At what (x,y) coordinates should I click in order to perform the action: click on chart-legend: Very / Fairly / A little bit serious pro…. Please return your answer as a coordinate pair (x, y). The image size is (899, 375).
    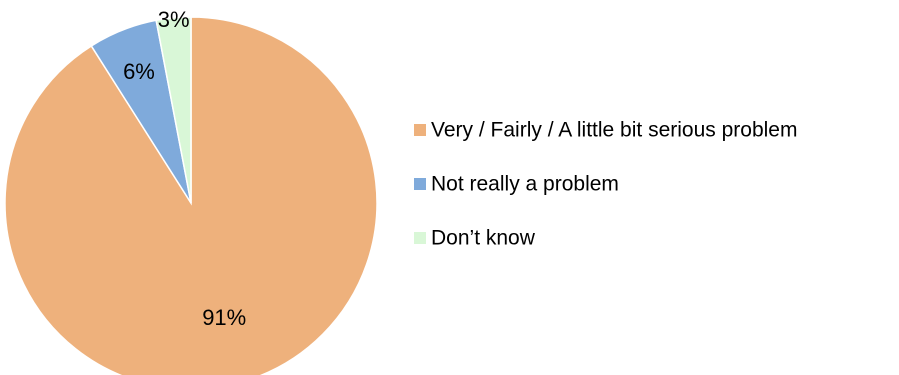
    Looking at the image, I should click on (605, 184).